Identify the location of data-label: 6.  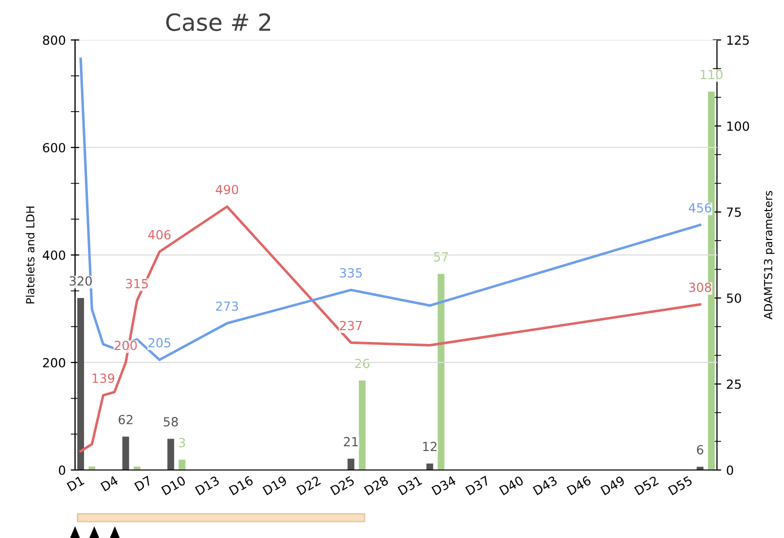
(700, 449).